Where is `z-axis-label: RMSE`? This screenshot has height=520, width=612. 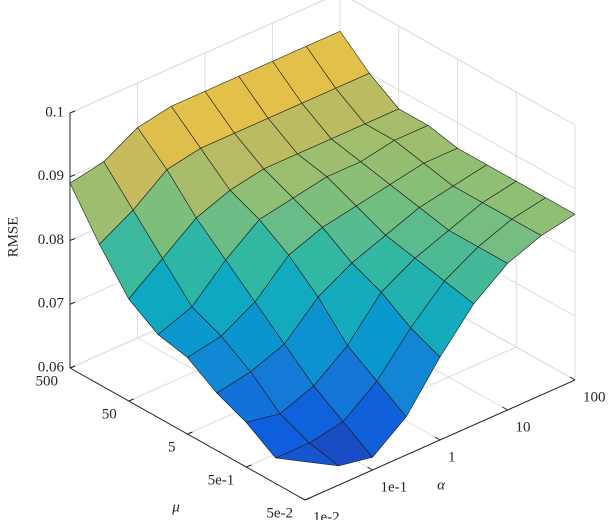 z-axis-label: RMSE is located at coordinates (13, 237).